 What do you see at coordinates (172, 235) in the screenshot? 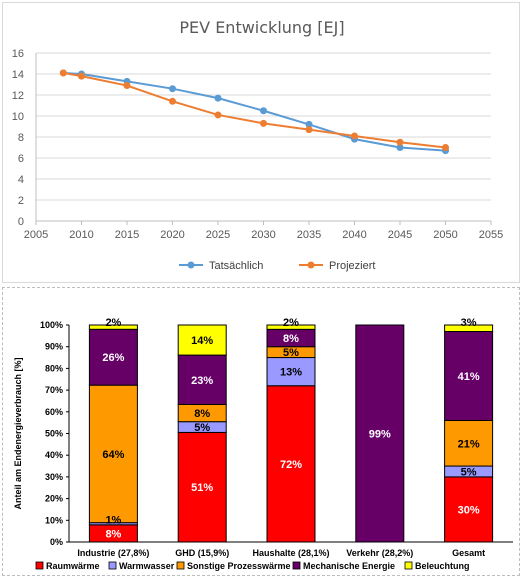
I see `x-tick-label: 2020` at bounding box center [172, 235].